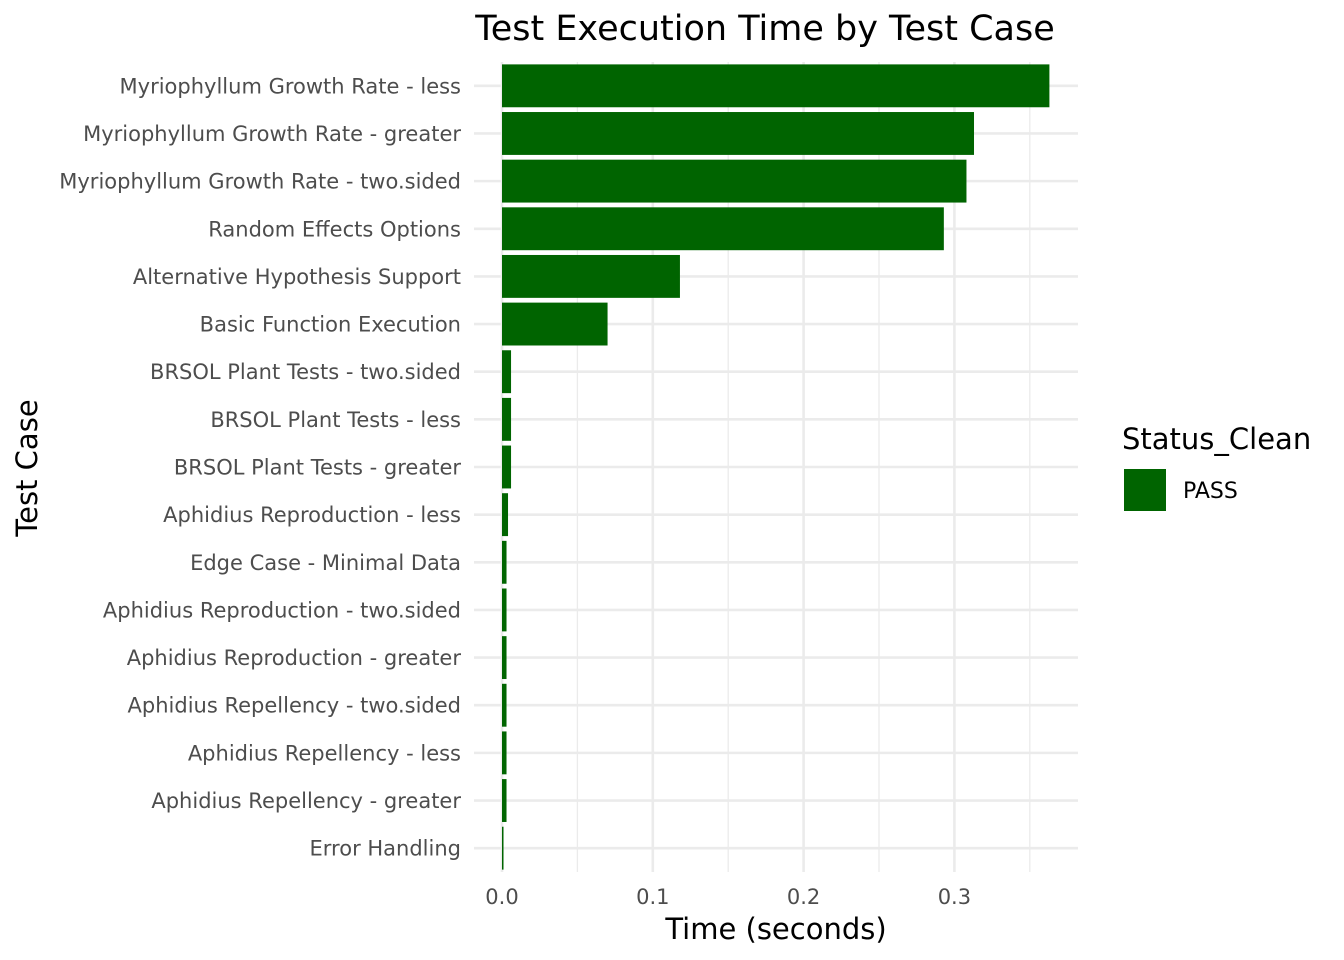  Describe the element at coordinates (325, 563) in the screenshot. I see `y-tick-label: Edge Case - Minimal Data` at that location.